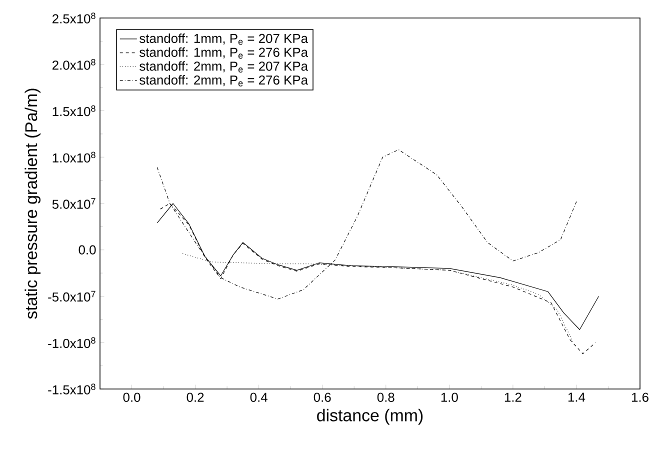 This screenshot has height=449, width=660. What do you see at coordinates (74, 110) in the screenshot?
I see `y-tick-label: 1.5x10$^{8}$` at bounding box center [74, 110].